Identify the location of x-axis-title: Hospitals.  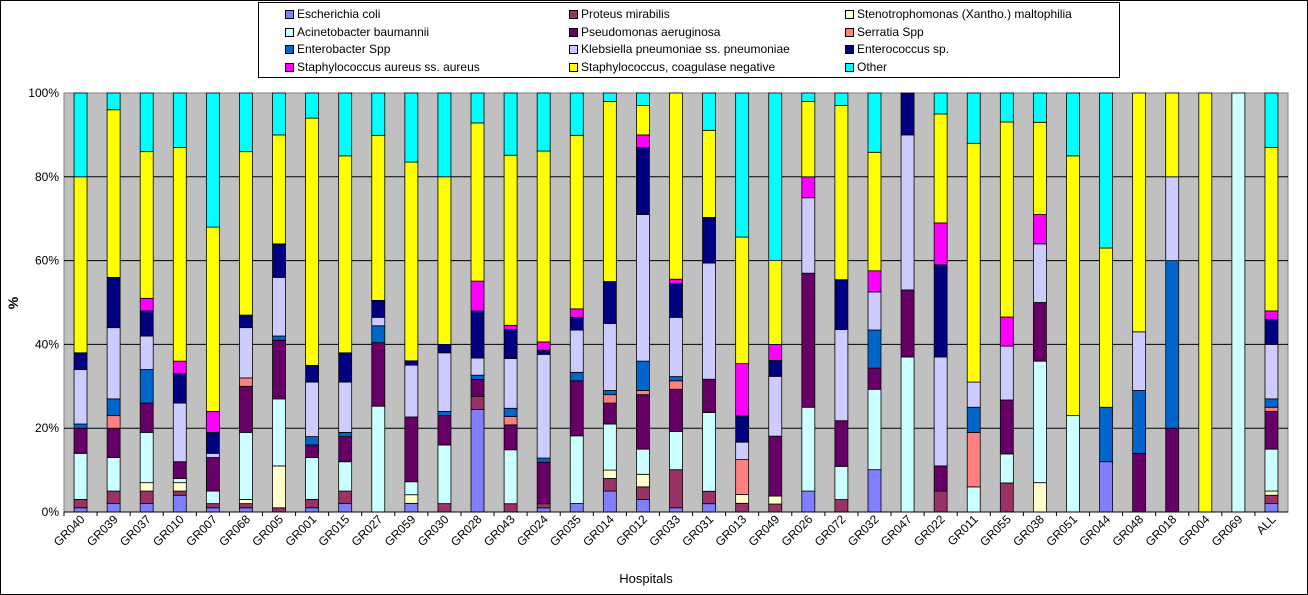
(646, 578).